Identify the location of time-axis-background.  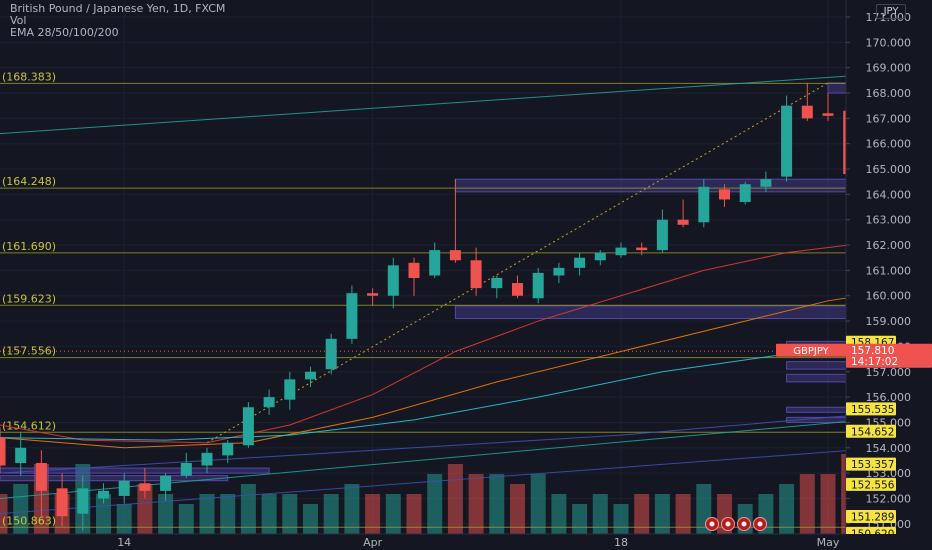
(466, 542).